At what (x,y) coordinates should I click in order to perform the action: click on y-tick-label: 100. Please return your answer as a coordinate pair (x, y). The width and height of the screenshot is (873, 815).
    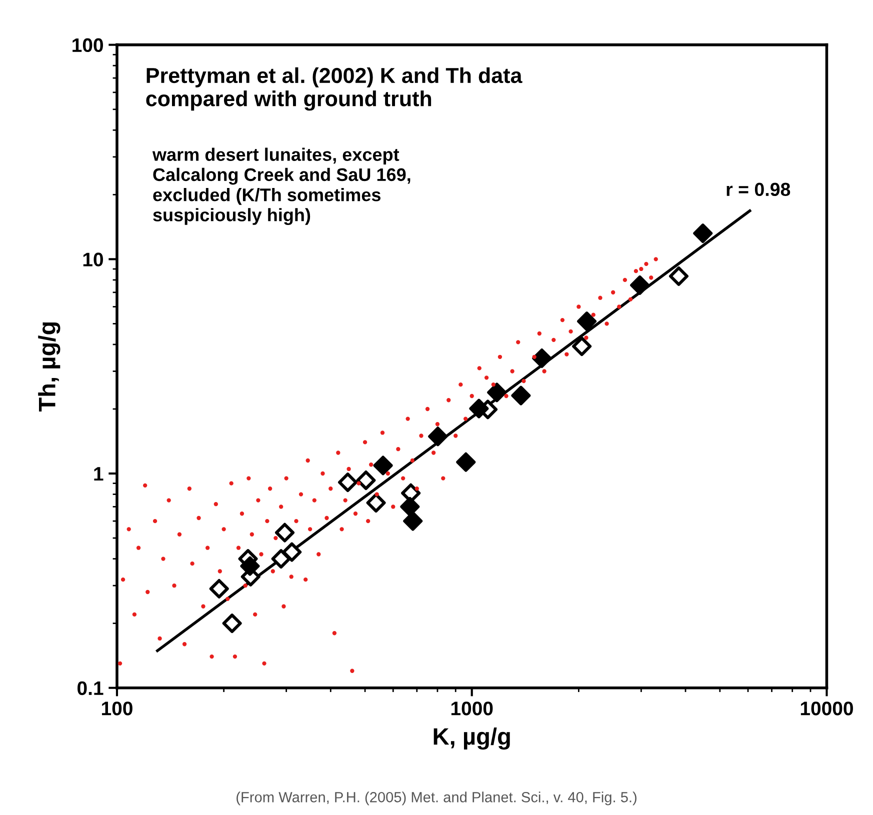
    Looking at the image, I should click on (87, 45).